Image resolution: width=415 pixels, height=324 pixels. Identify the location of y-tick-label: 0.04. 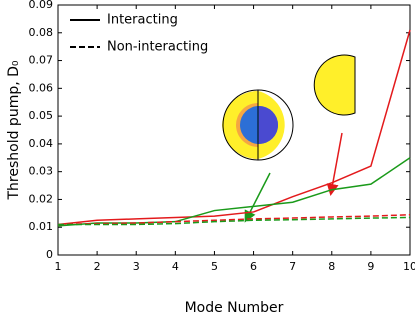
(41, 143).